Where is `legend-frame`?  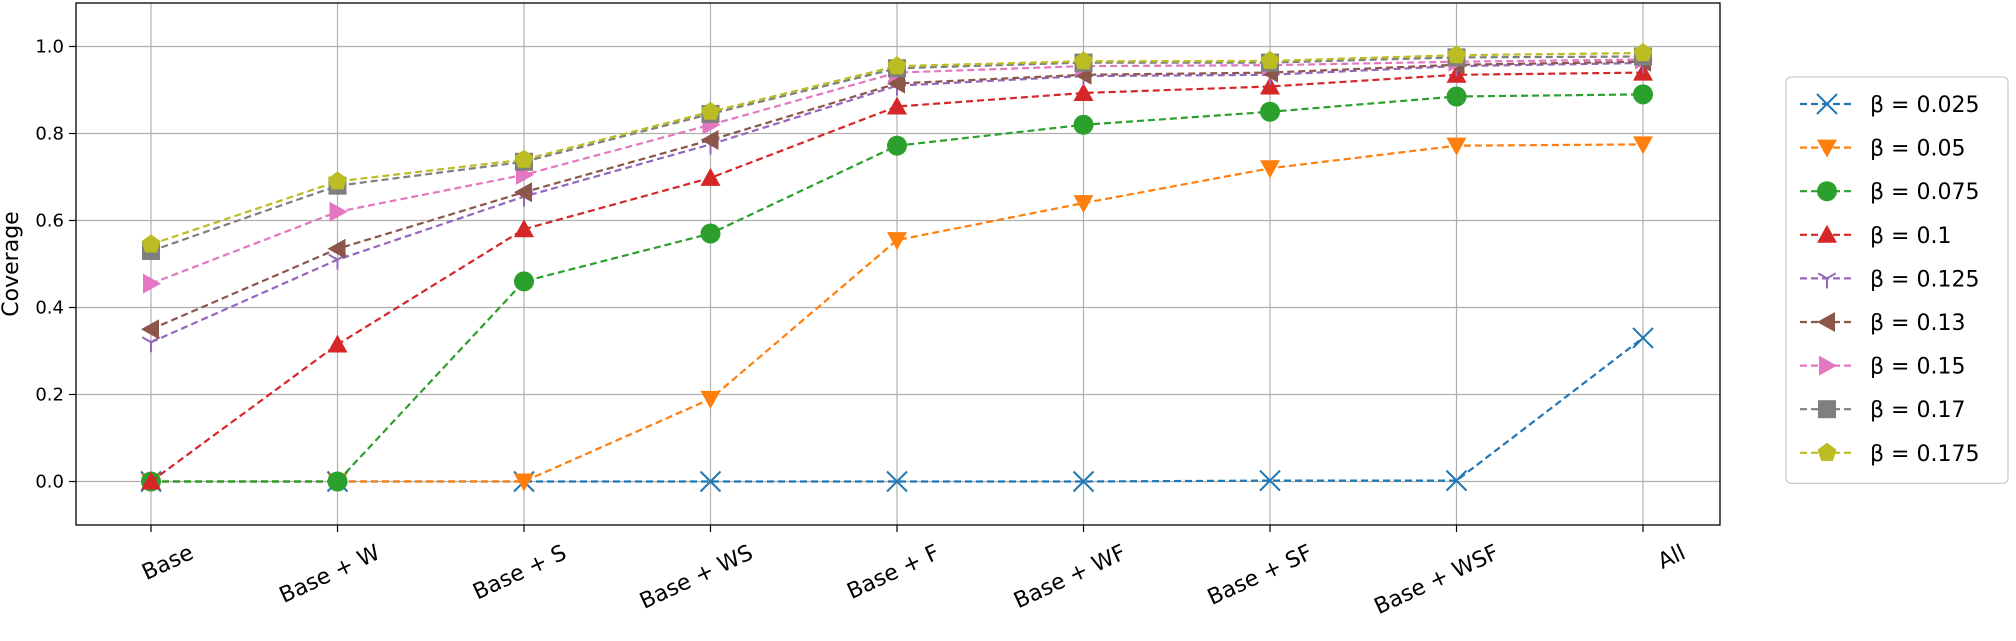 legend-frame is located at coordinates (1897, 280).